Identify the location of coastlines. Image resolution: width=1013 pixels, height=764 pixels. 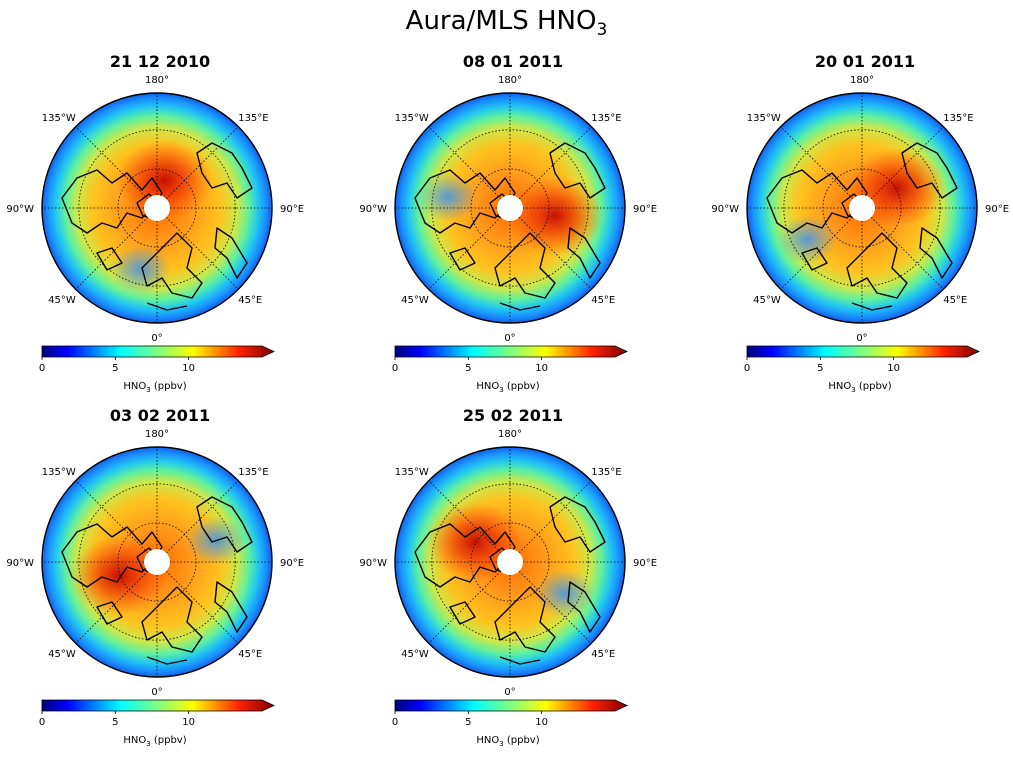
(862, 226).